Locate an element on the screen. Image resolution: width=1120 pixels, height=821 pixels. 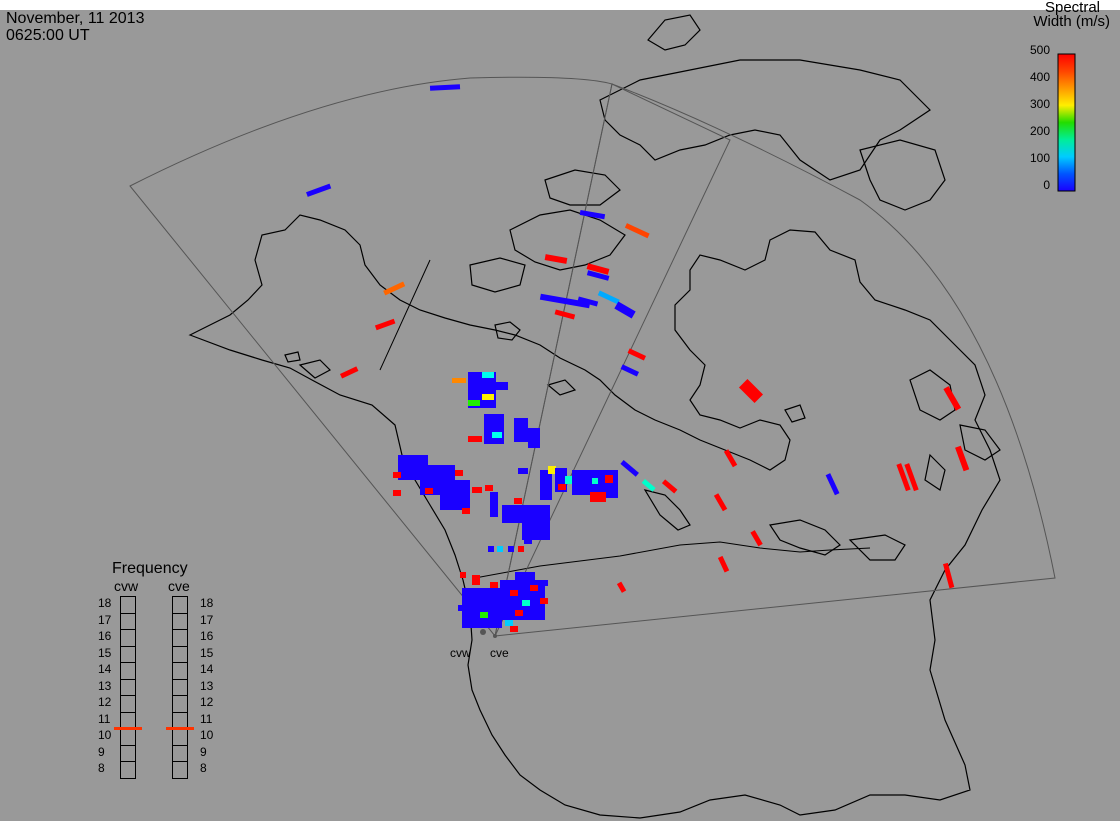
colorbar-title-line2: Width (m/s) is located at coordinates (1071, 21).